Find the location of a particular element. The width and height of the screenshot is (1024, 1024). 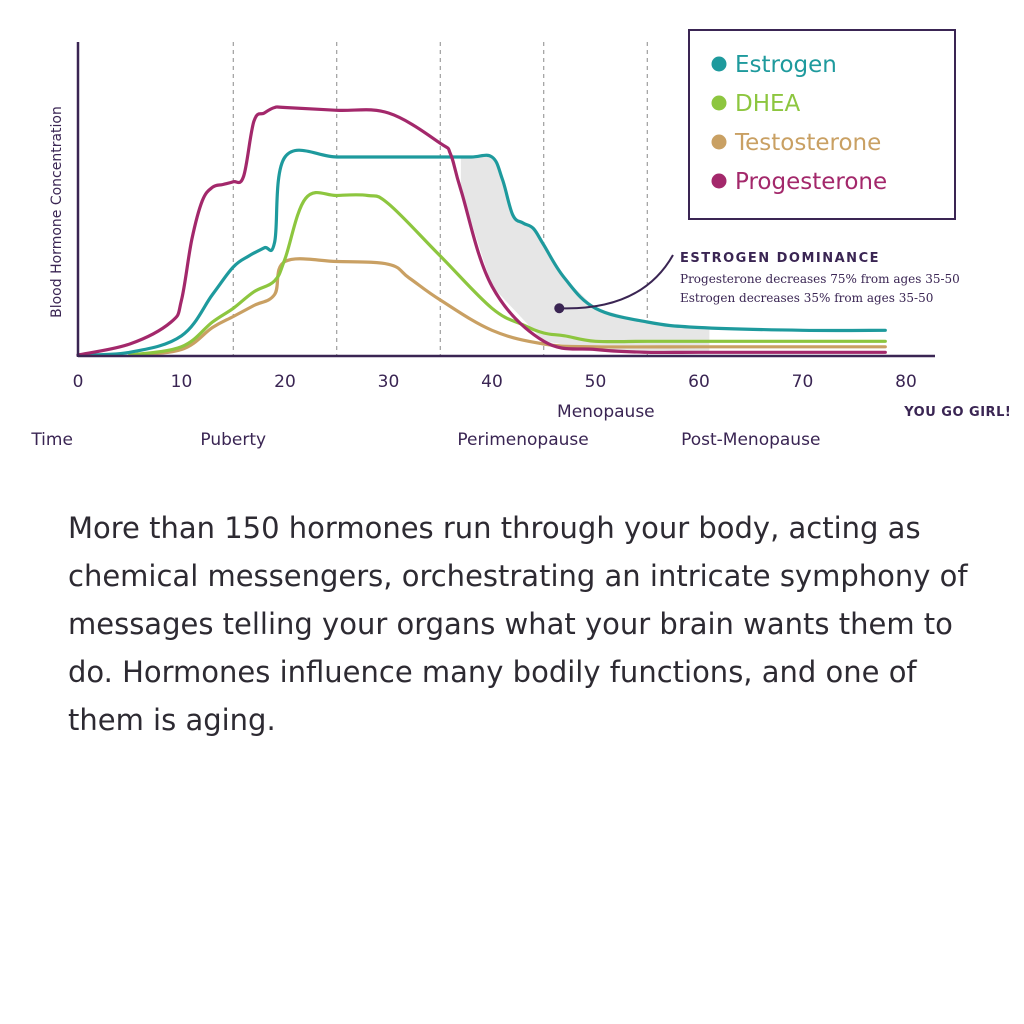

series-line-testosterone is located at coordinates (507, 307).